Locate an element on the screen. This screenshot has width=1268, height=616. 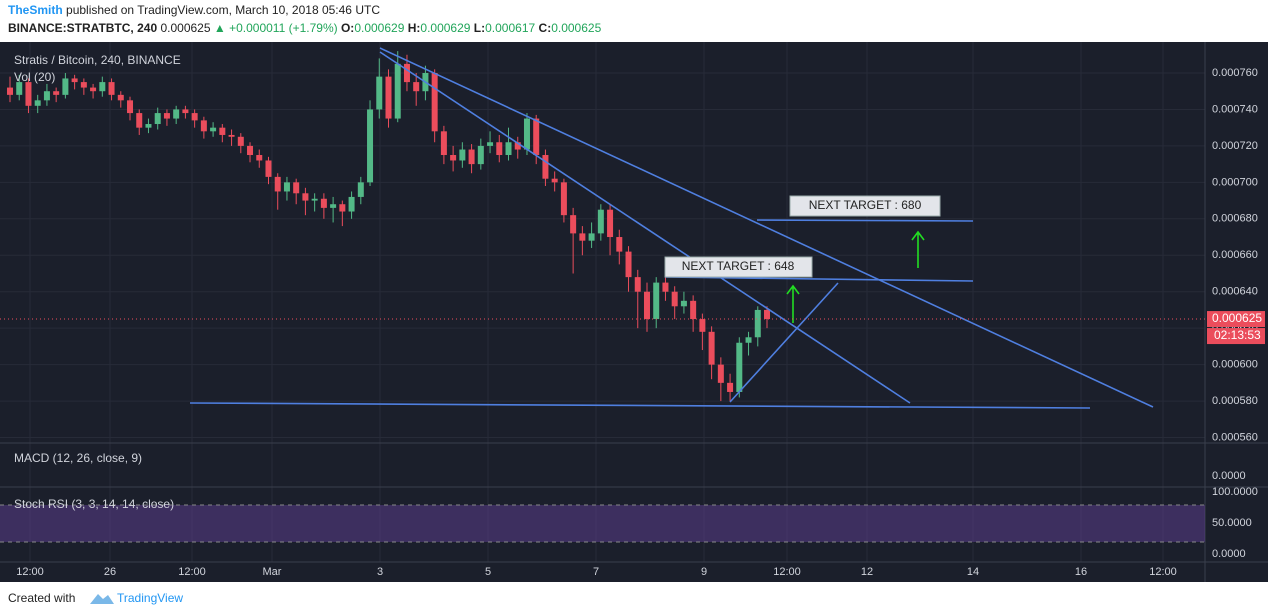
y-tick-label: 0.000720 is located at coordinates (1235, 146).